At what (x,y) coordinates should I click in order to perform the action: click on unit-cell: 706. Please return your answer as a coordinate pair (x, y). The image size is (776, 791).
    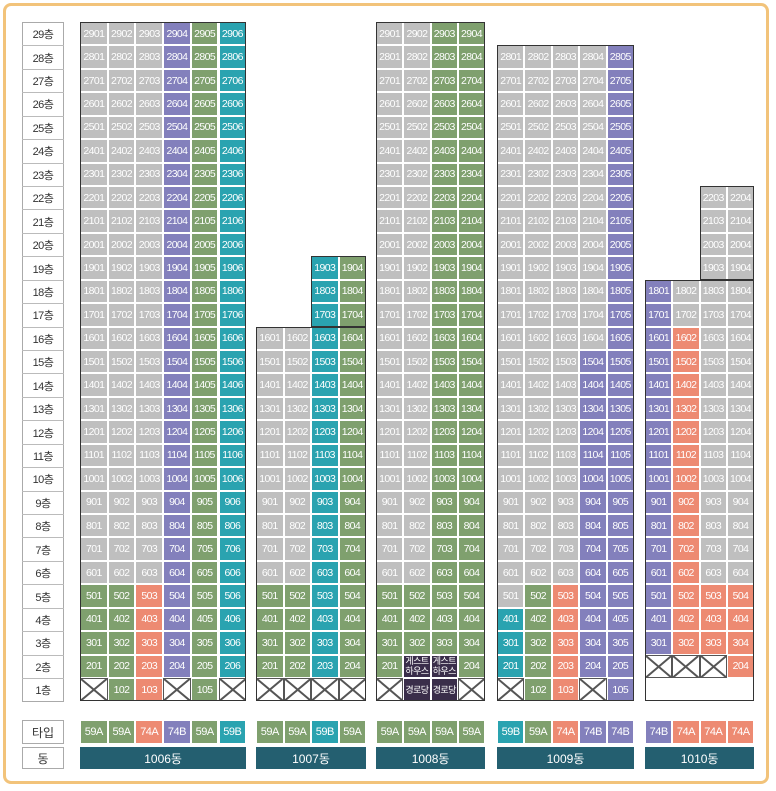
    Looking at the image, I should click on (232, 549).